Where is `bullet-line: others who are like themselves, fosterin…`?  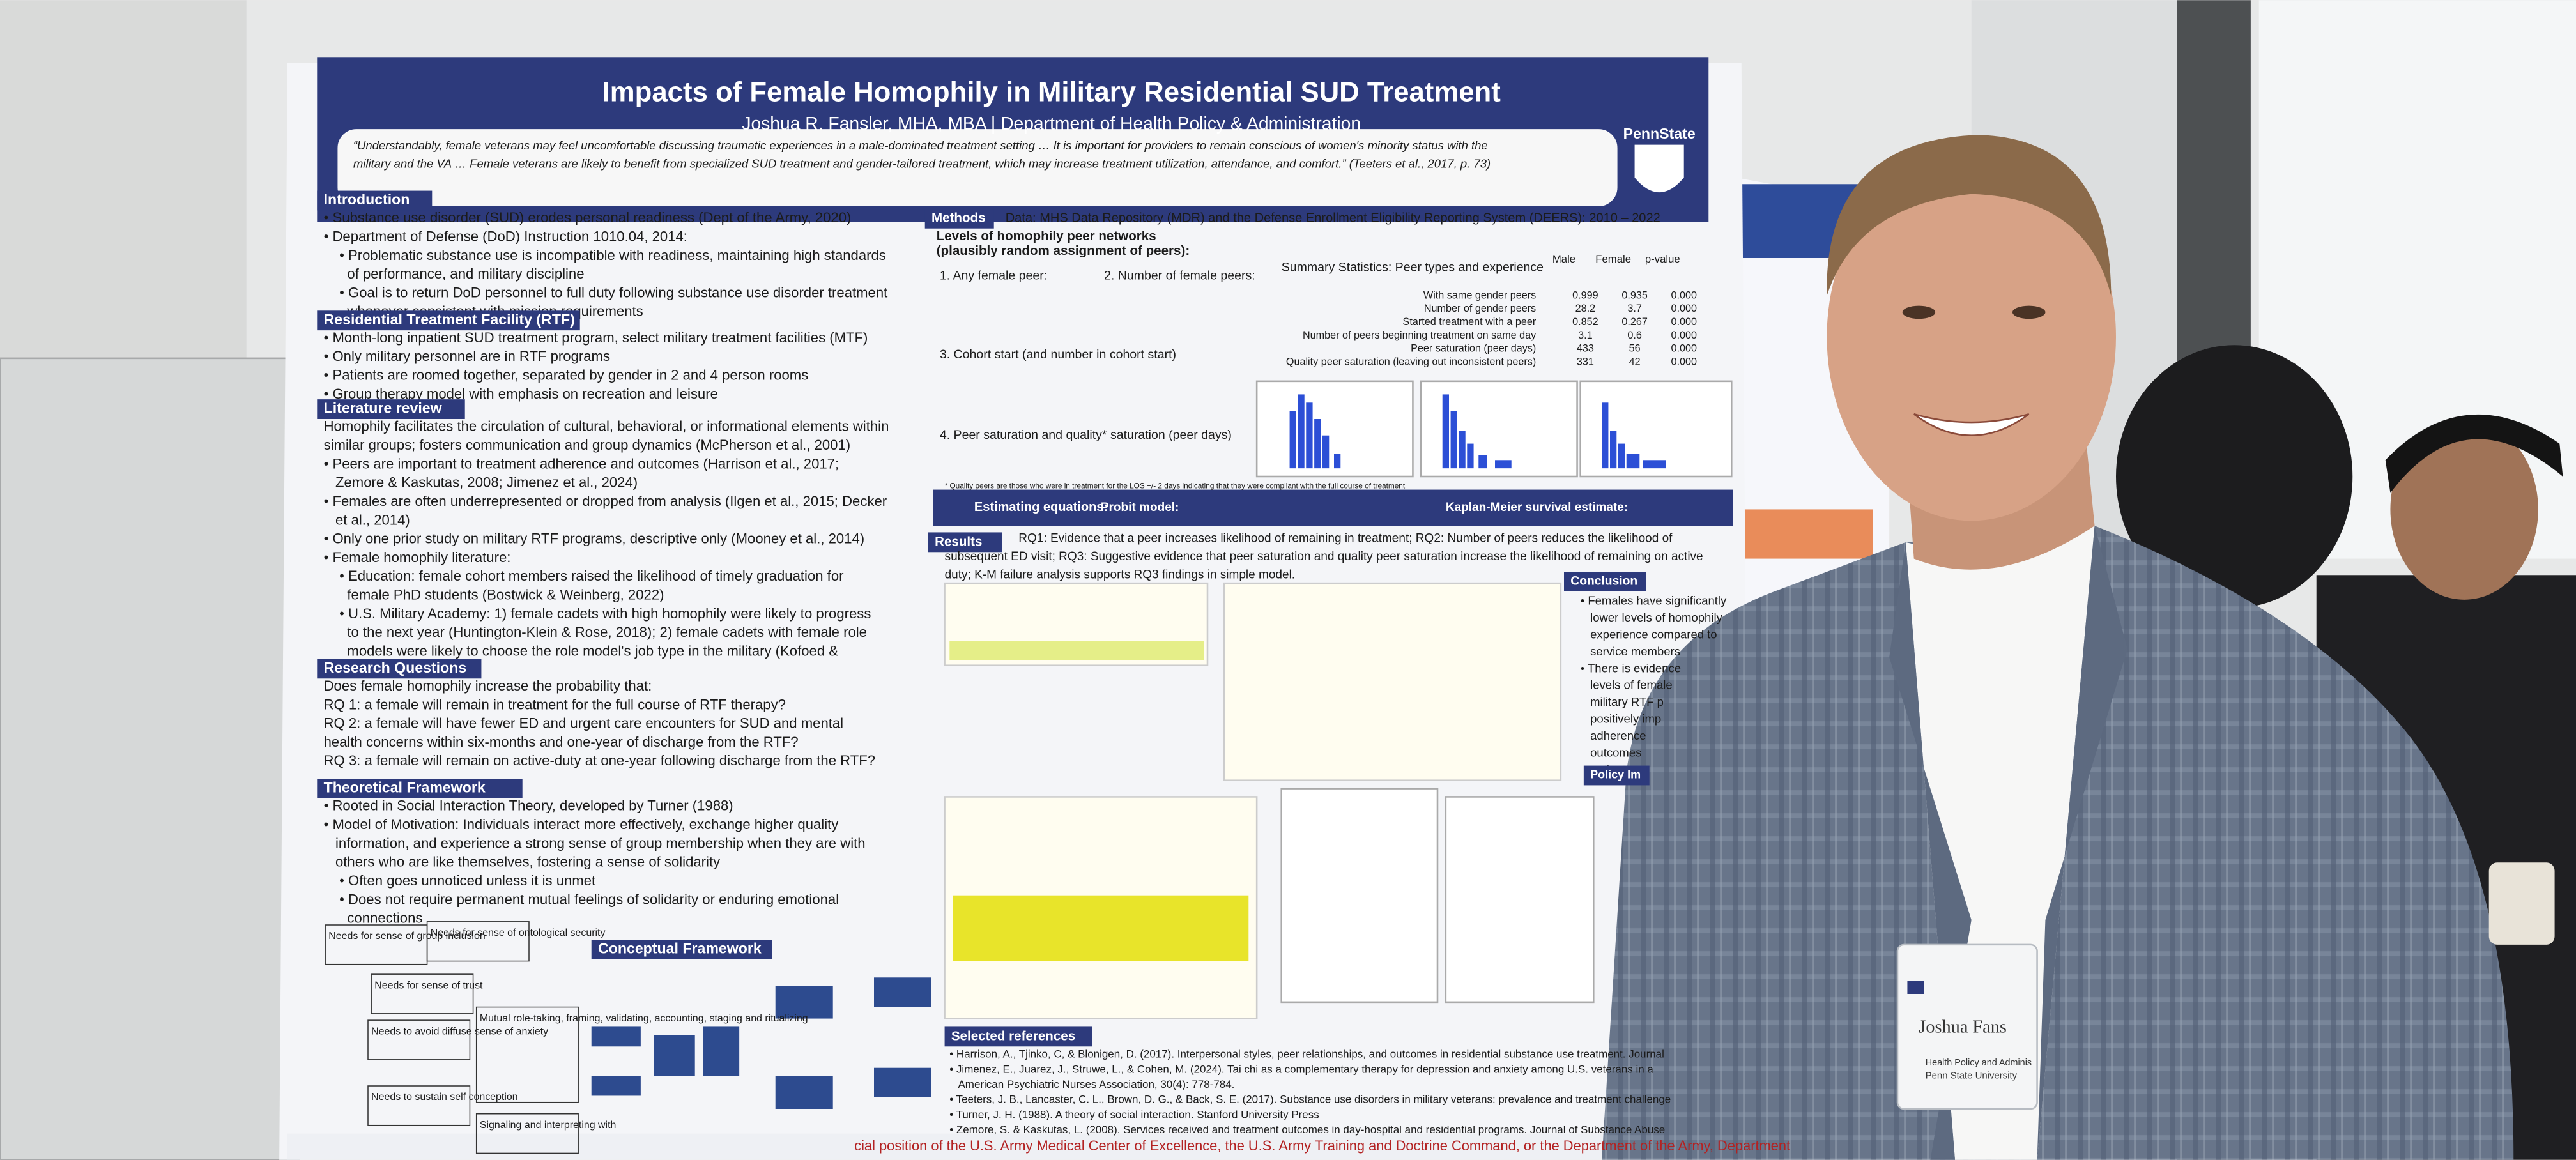 bullet-line: others who are like themselves, fosterin… is located at coordinates (522, 862).